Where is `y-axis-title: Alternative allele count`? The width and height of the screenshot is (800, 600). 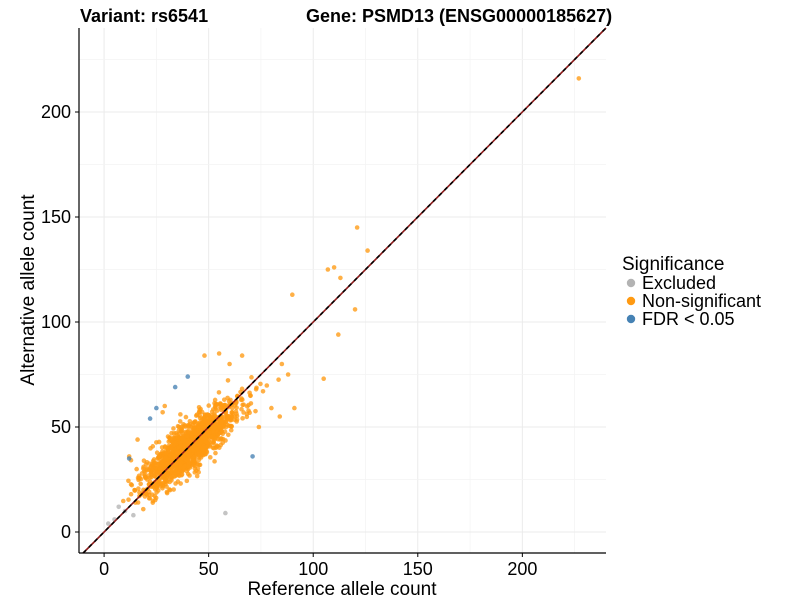
y-axis-title: Alternative allele count is located at coordinates (28, 290).